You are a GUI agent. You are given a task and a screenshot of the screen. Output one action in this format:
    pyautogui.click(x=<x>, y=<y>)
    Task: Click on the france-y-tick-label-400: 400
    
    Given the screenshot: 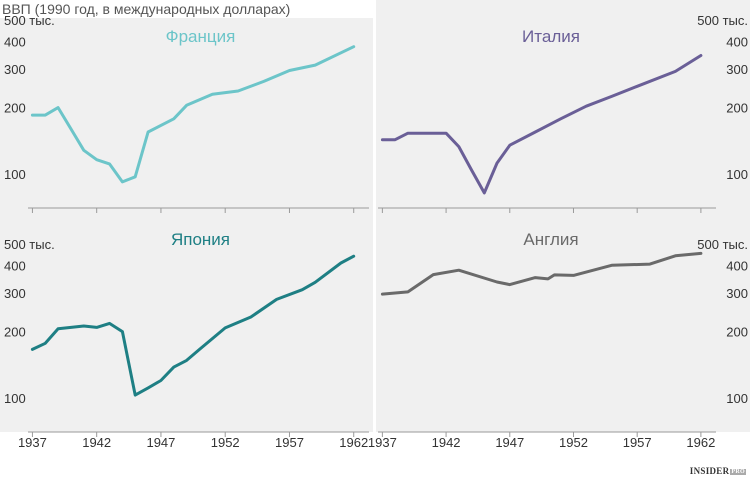 What is the action you would take?
    pyautogui.click(x=15, y=41)
    